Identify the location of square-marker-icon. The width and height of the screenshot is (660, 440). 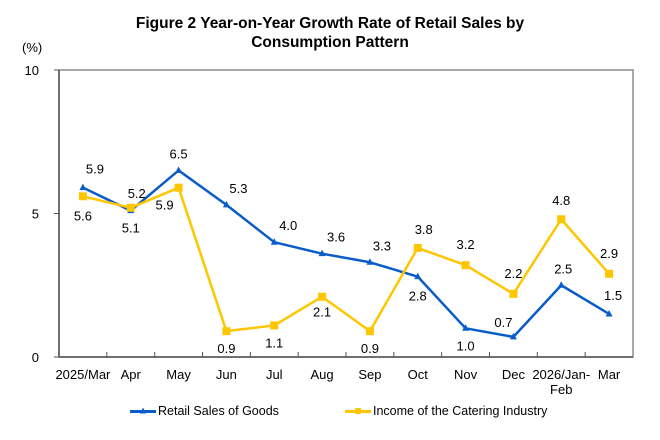
(358, 410).